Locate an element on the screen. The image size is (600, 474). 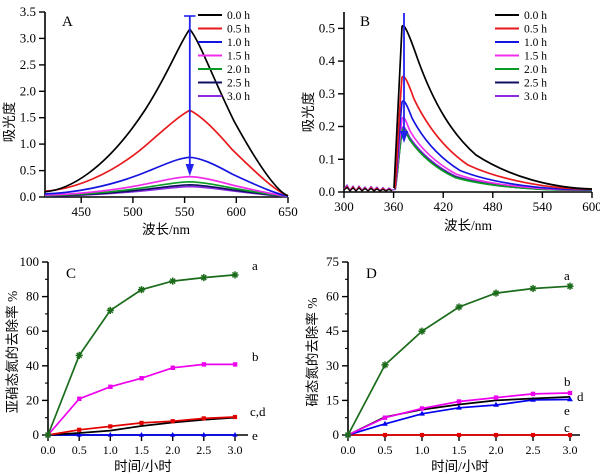
panel-b-y-ticks: 0.0 0.1 0.2 0.3 0.4 0.5 is located at coordinates (331, 109).